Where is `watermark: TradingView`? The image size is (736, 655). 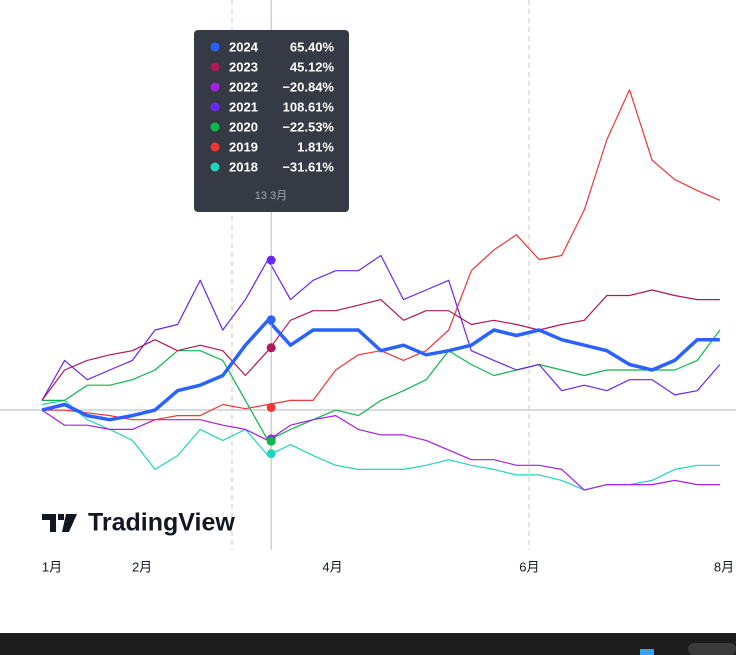
watermark: TradingView is located at coordinates (138, 523).